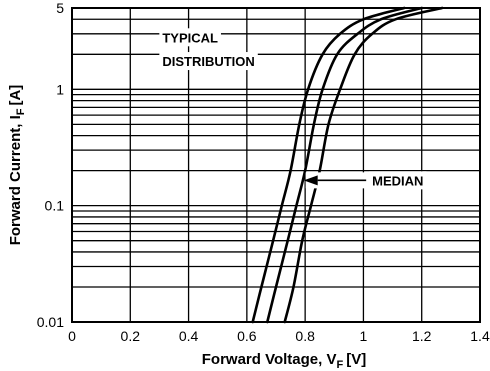 This screenshot has height=371, width=490. I want to click on x-tick-label: 0.6, so click(247, 336).